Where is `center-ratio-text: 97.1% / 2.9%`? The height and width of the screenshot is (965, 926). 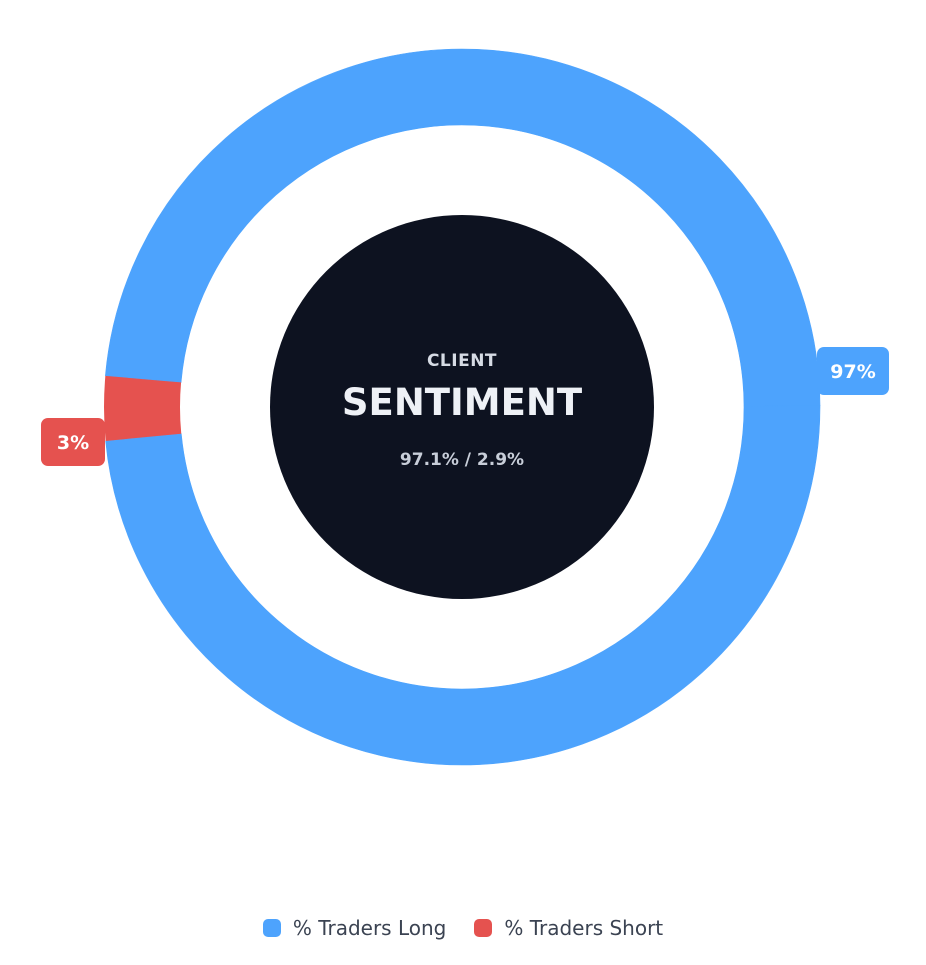 center-ratio-text: 97.1% / 2.9% is located at coordinates (462, 460).